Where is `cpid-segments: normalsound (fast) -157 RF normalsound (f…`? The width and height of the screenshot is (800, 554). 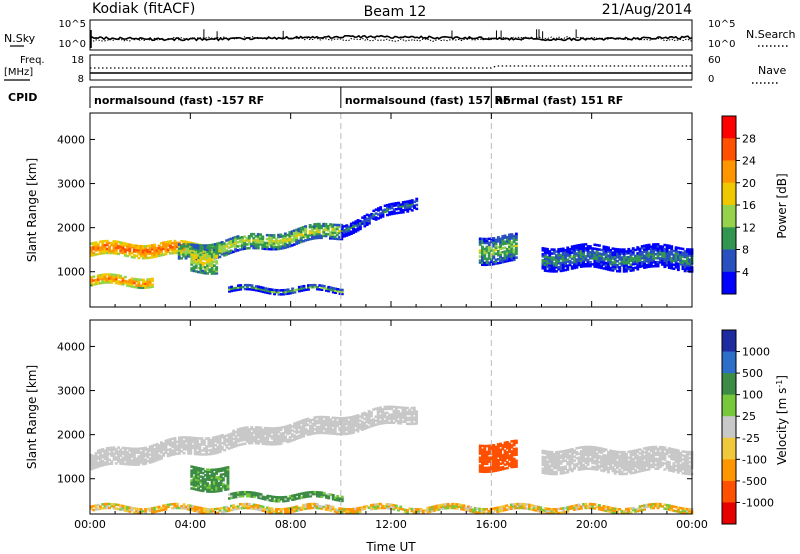
cpid-segments: normalsound (fast) -157 RF normalsound (f… is located at coordinates (356, 97).